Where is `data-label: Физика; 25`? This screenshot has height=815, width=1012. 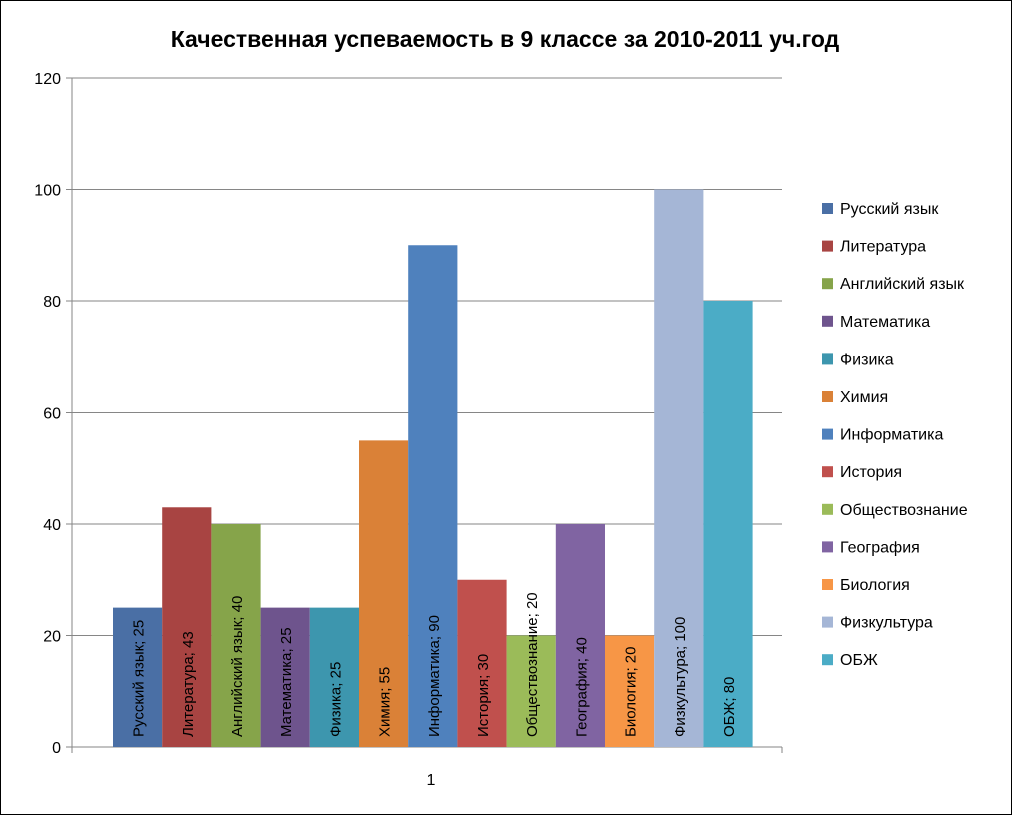
data-label: Физика; 25 is located at coordinates (335, 699).